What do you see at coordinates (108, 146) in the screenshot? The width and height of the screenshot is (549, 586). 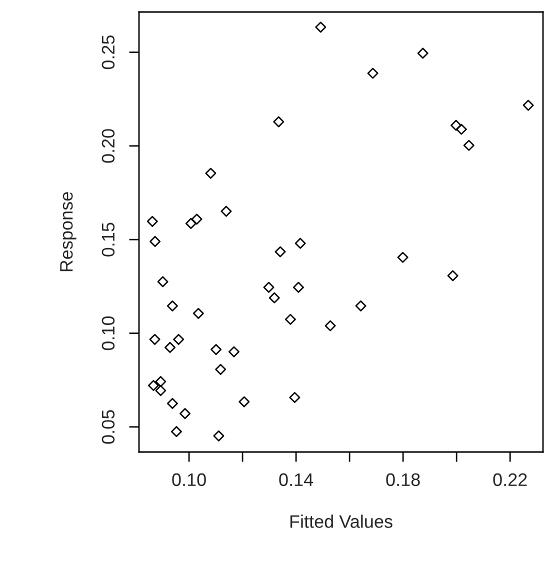 I see `y-tick-label: 0.20` at bounding box center [108, 146].